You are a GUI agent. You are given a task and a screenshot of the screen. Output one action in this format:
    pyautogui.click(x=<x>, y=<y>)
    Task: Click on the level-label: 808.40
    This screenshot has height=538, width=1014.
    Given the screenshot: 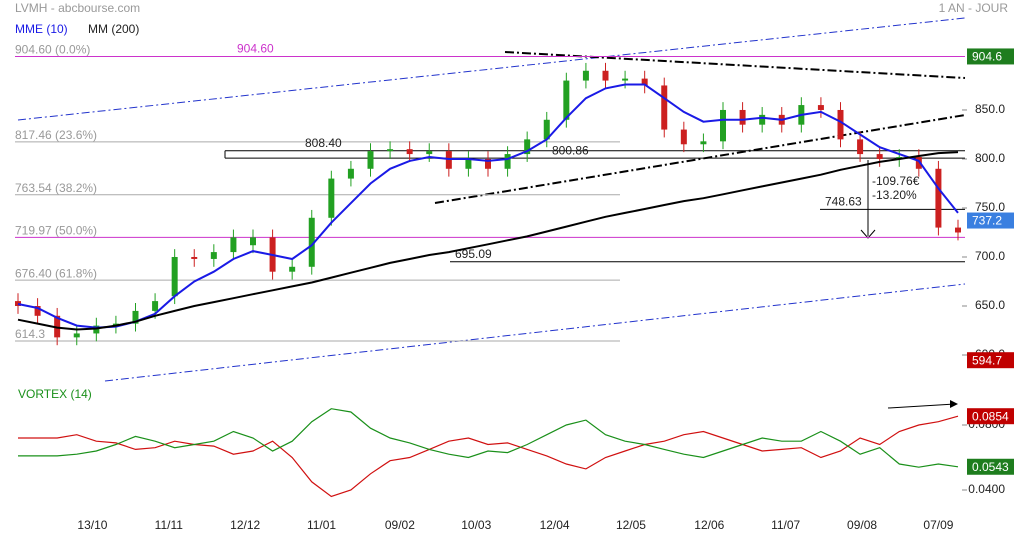 What is the action you would take?
    pyautogui.click(x=323, y=143)
    